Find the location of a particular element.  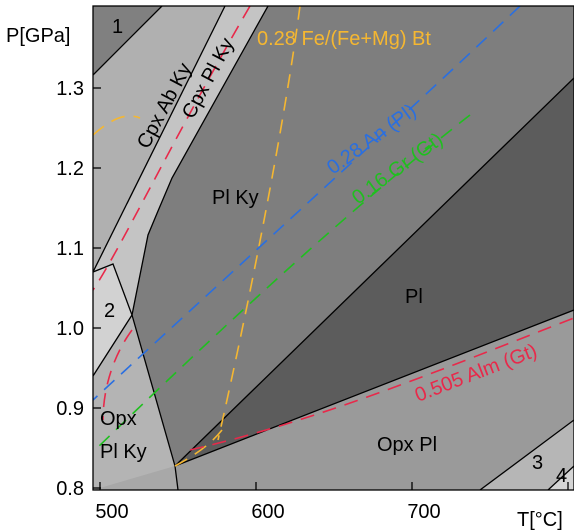

field-label-1: 1 is located at coordinates (117, 27).